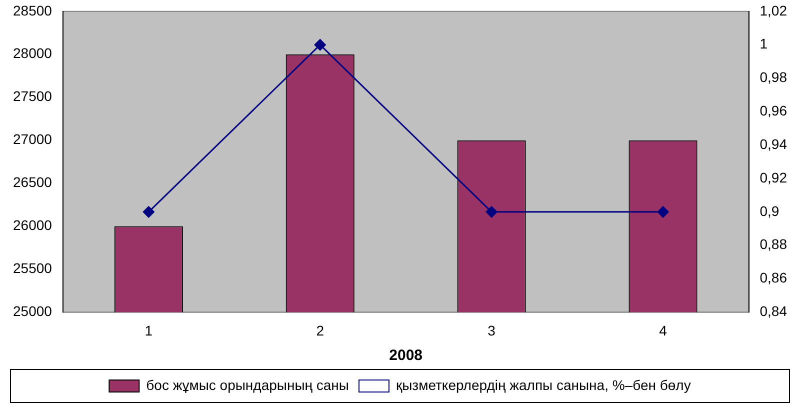 This screenshot has width=800, height=411. Describe the element at coordinates (774, 110) in the screenshot. I see `y2-tick-label: 0,96` at that location.